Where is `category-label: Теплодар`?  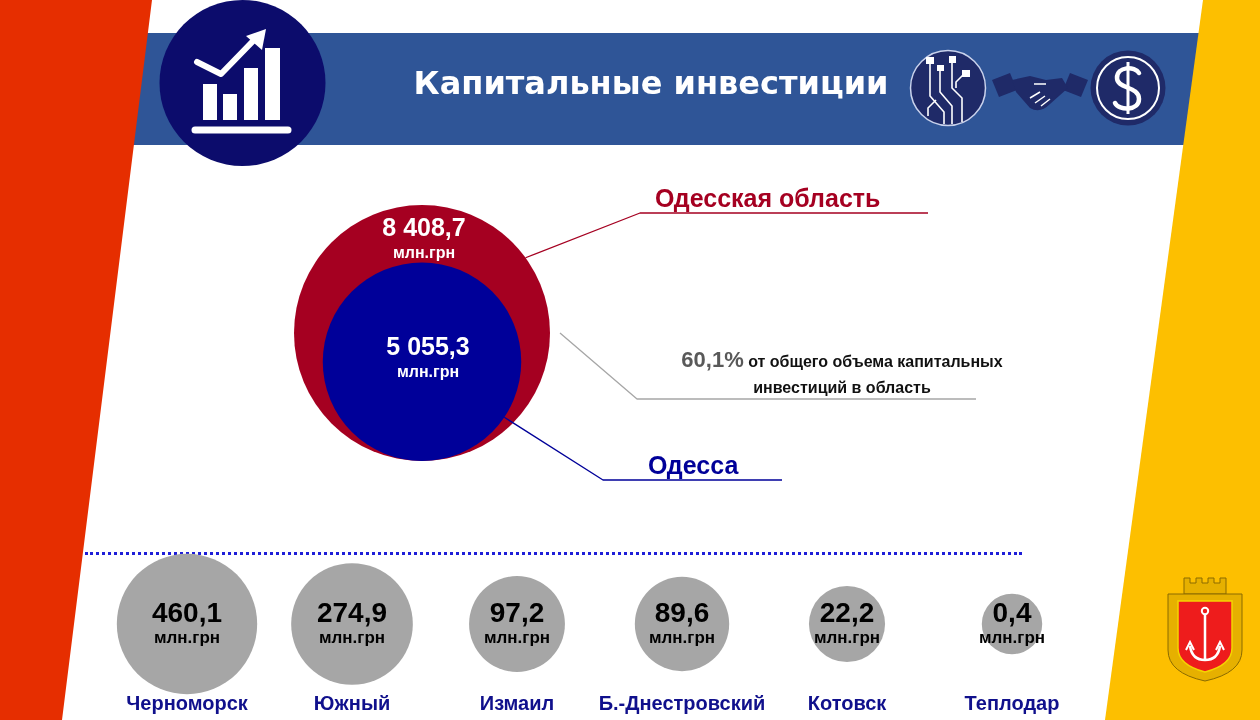
category-label: Теплодар is located at coordinates (1012, 702).